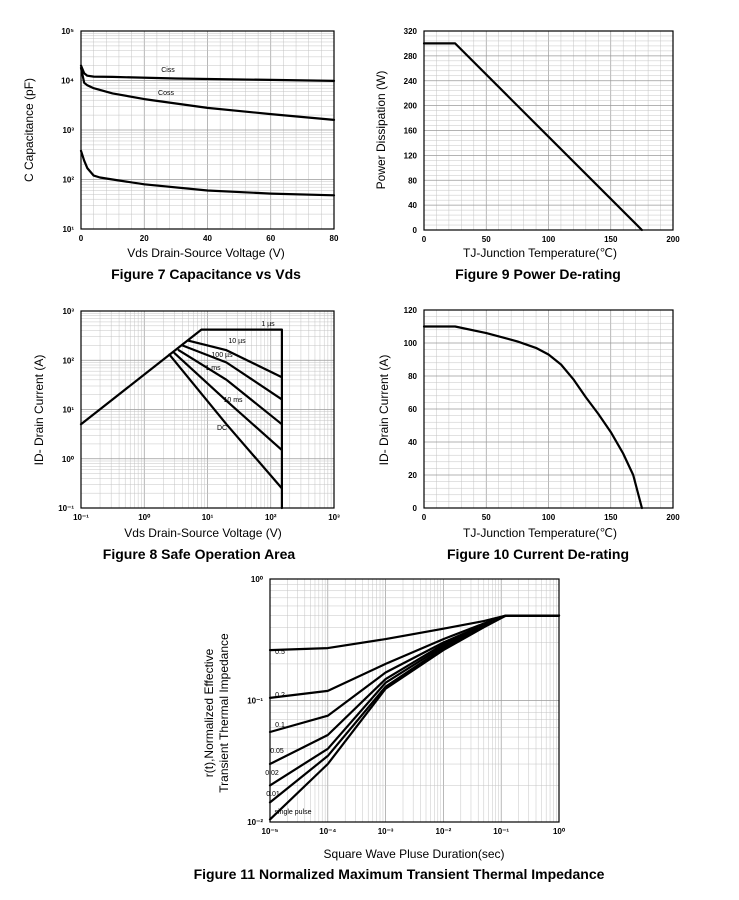 The image size is (739, 900). I want to click on x-tick-label: 40, so click(207, 238).